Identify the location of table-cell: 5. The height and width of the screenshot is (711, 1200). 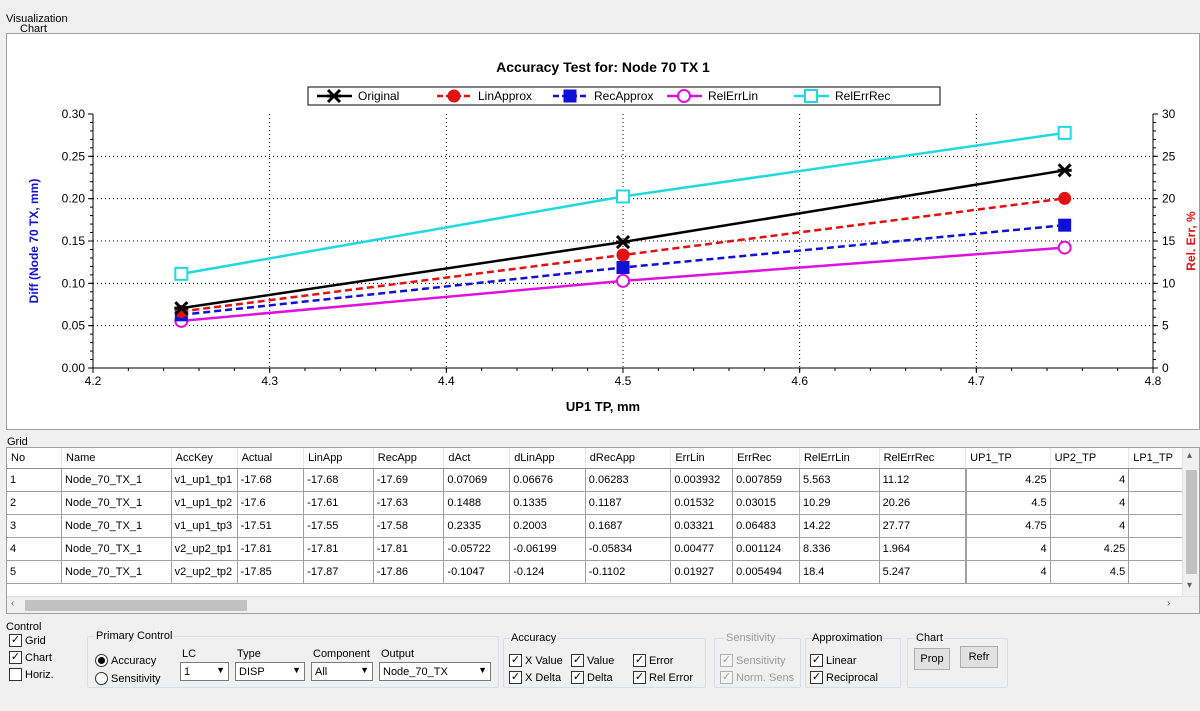
(35, 571).